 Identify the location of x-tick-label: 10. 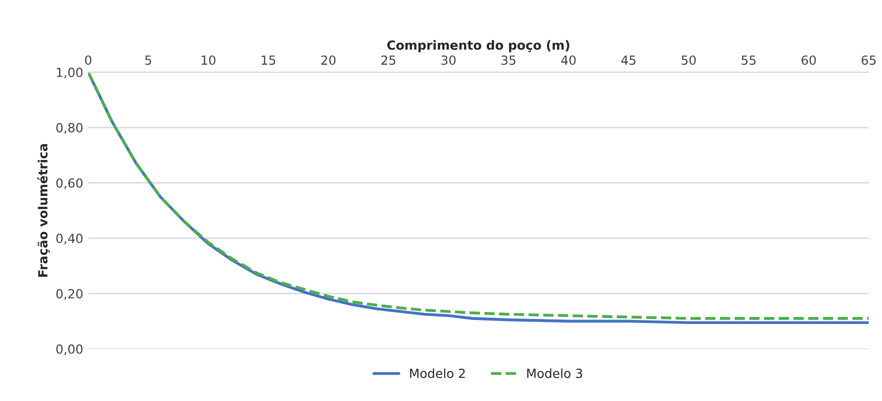
(209, 60).